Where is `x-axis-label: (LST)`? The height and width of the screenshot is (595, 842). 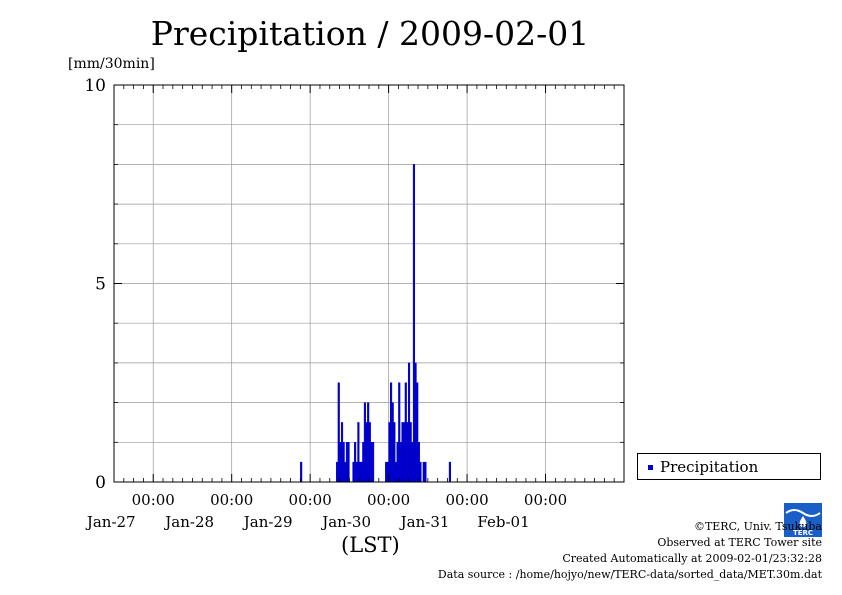
x-axis-label: (LST) is located at coordinates (370, 545).